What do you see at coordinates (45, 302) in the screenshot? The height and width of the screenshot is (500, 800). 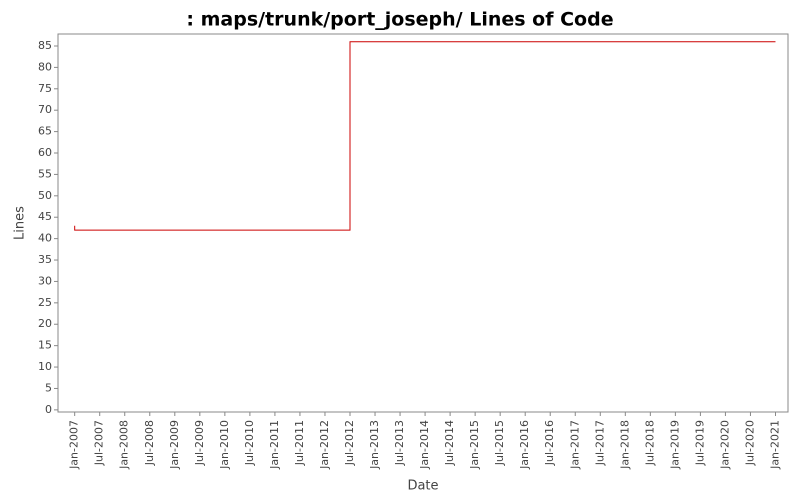 I see `y-tick-label: 25` at bounding box center [45, 302].